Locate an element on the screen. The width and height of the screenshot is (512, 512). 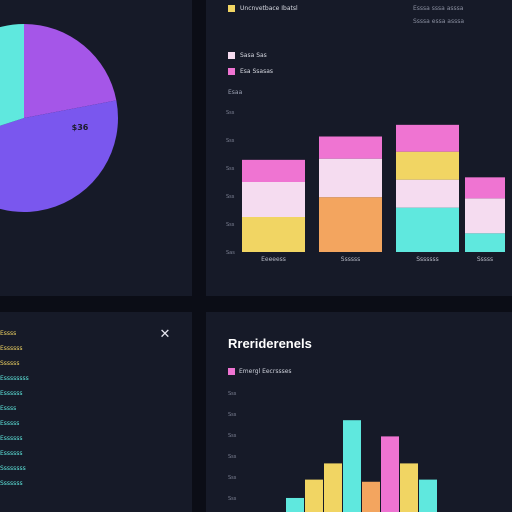
bar-chart: Sss Sss Sss Sss Sss Sss is located at coordinates (332, 451).